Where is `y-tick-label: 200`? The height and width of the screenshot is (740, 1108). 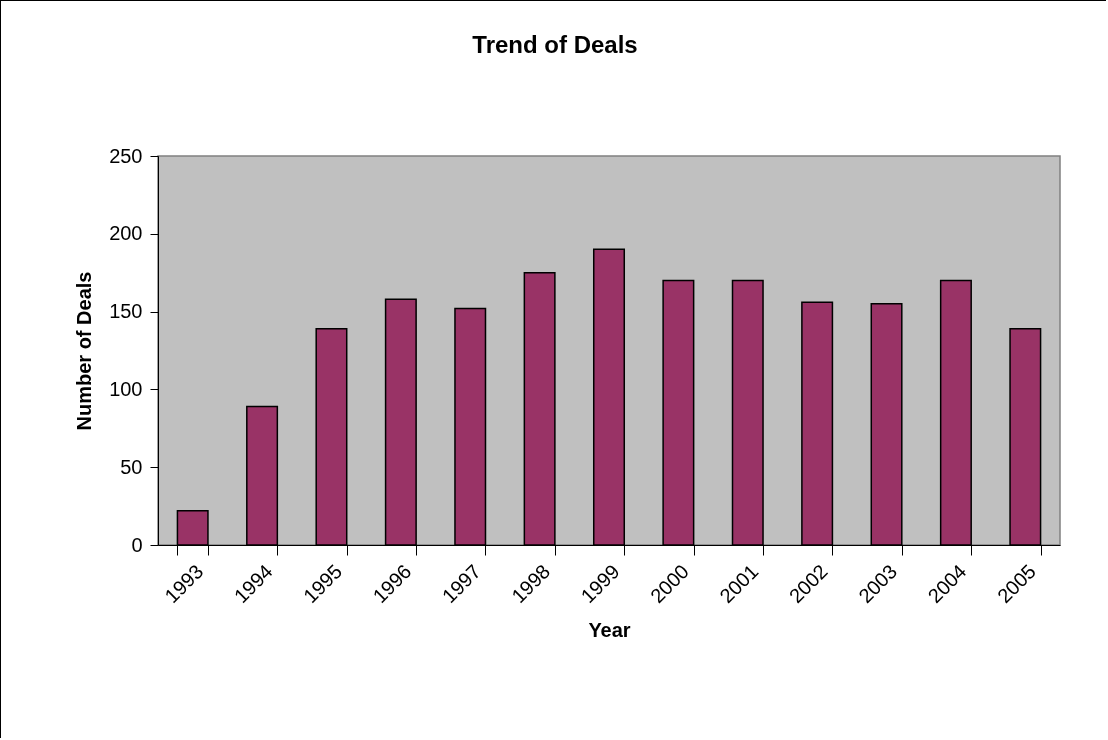
y-tick-label: 200 is located at coordinates (126, 233).